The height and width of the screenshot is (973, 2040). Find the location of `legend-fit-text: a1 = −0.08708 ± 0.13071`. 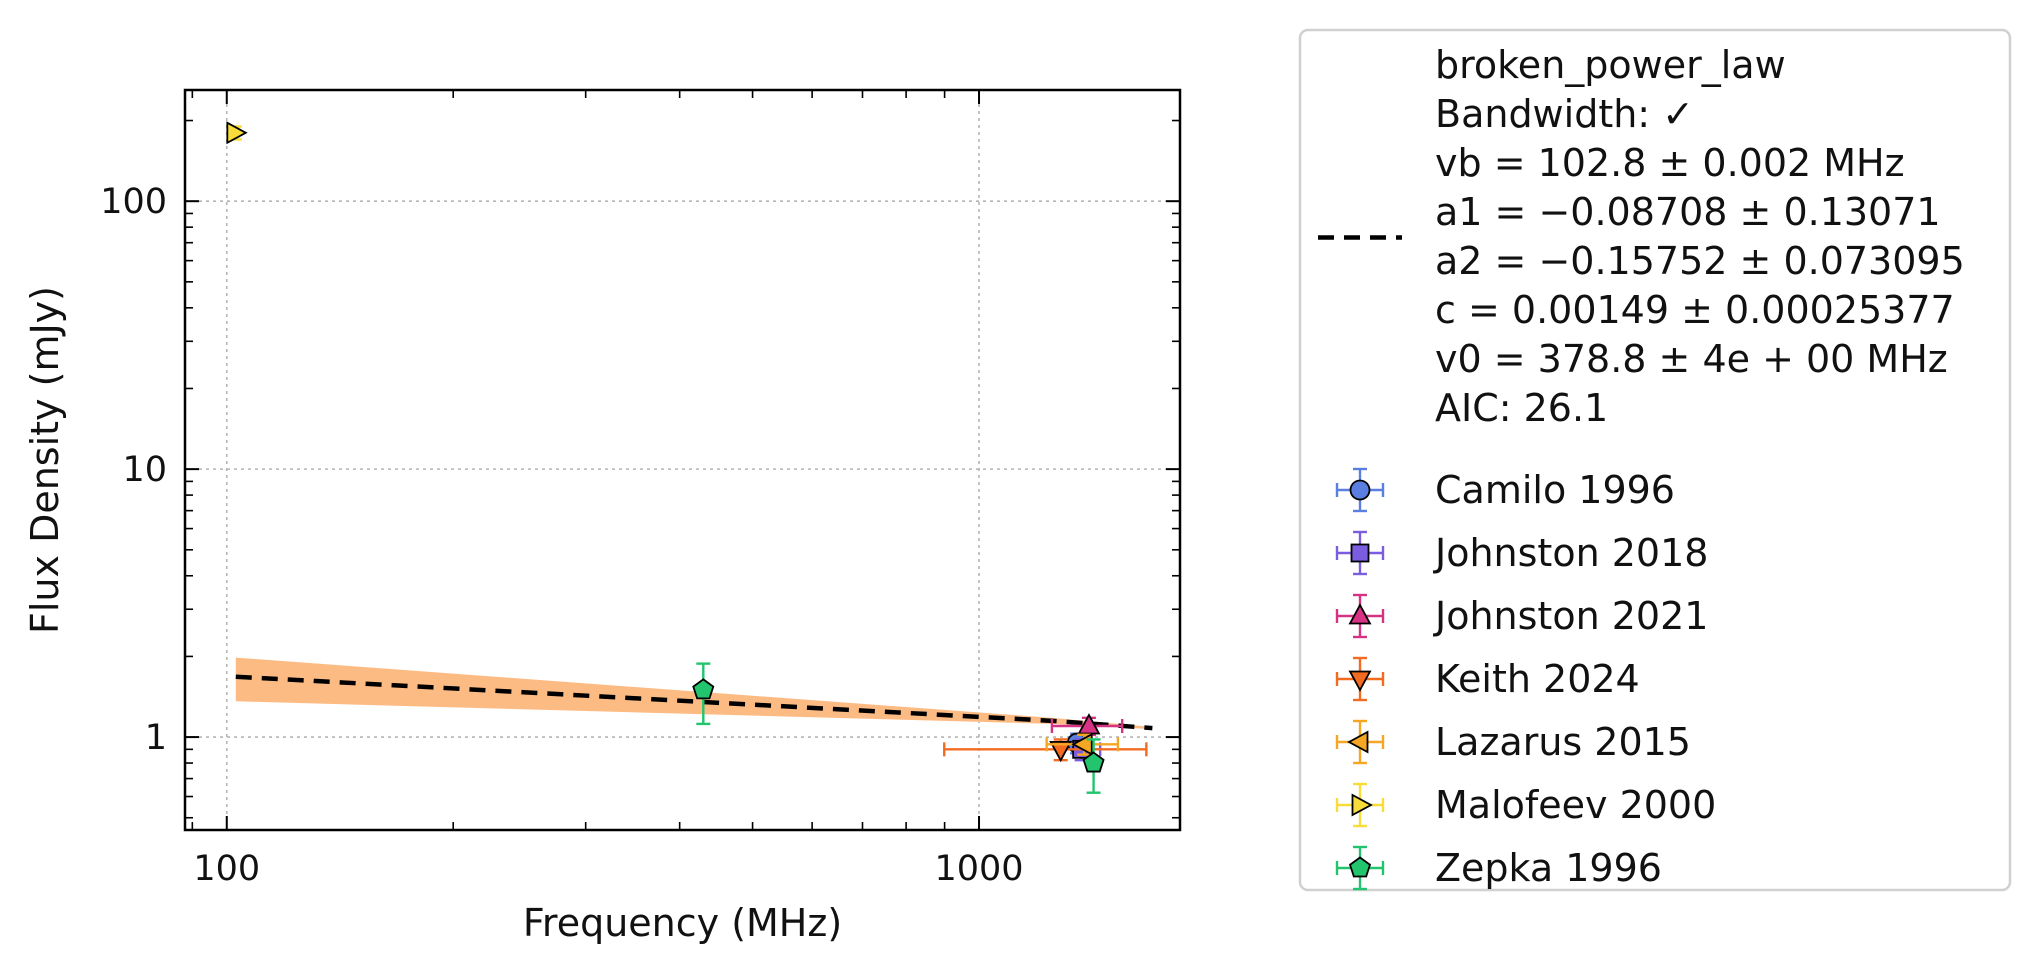

legend-fit-text: a1 = −0.08708 ± 0.13071 is located at coordinates (1688, 212).